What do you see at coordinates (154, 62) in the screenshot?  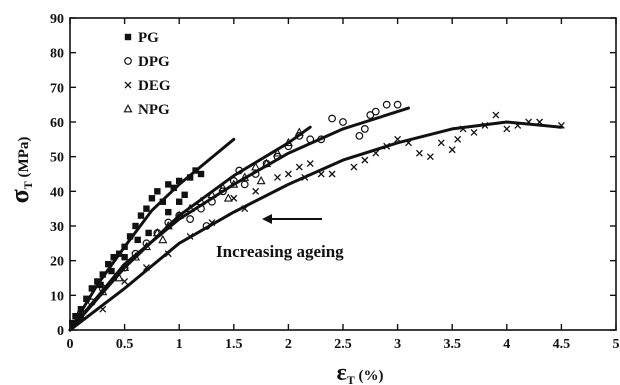 I see `legend-label-dpg: DPG` at bounding box center [154, 62].